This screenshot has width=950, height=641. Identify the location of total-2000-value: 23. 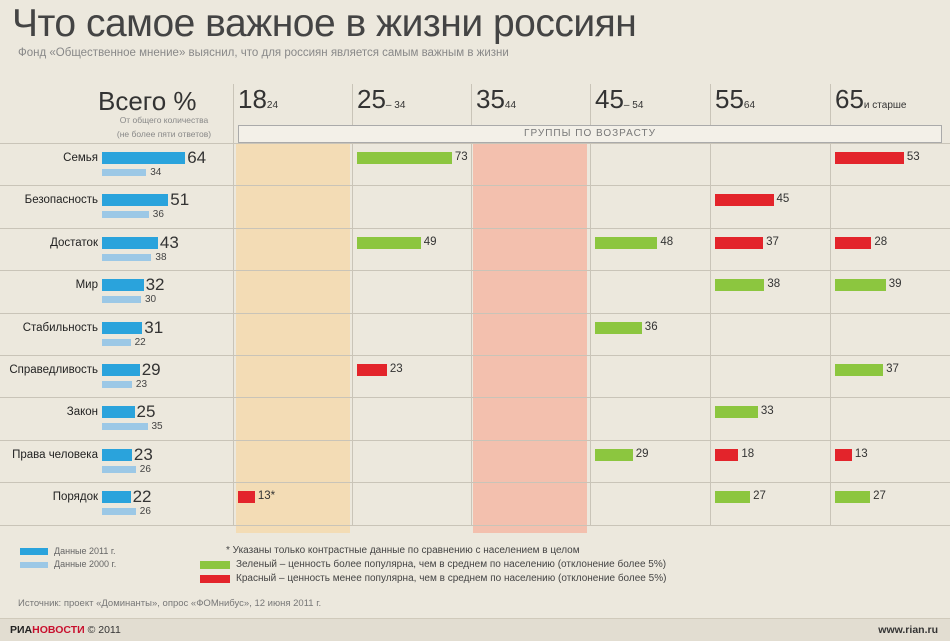
(141, 384).